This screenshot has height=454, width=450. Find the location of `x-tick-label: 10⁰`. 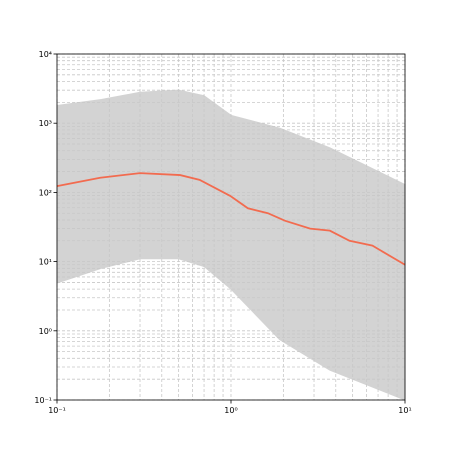

x-tick-label: 10⁰ is located at coordinates (230, 410).